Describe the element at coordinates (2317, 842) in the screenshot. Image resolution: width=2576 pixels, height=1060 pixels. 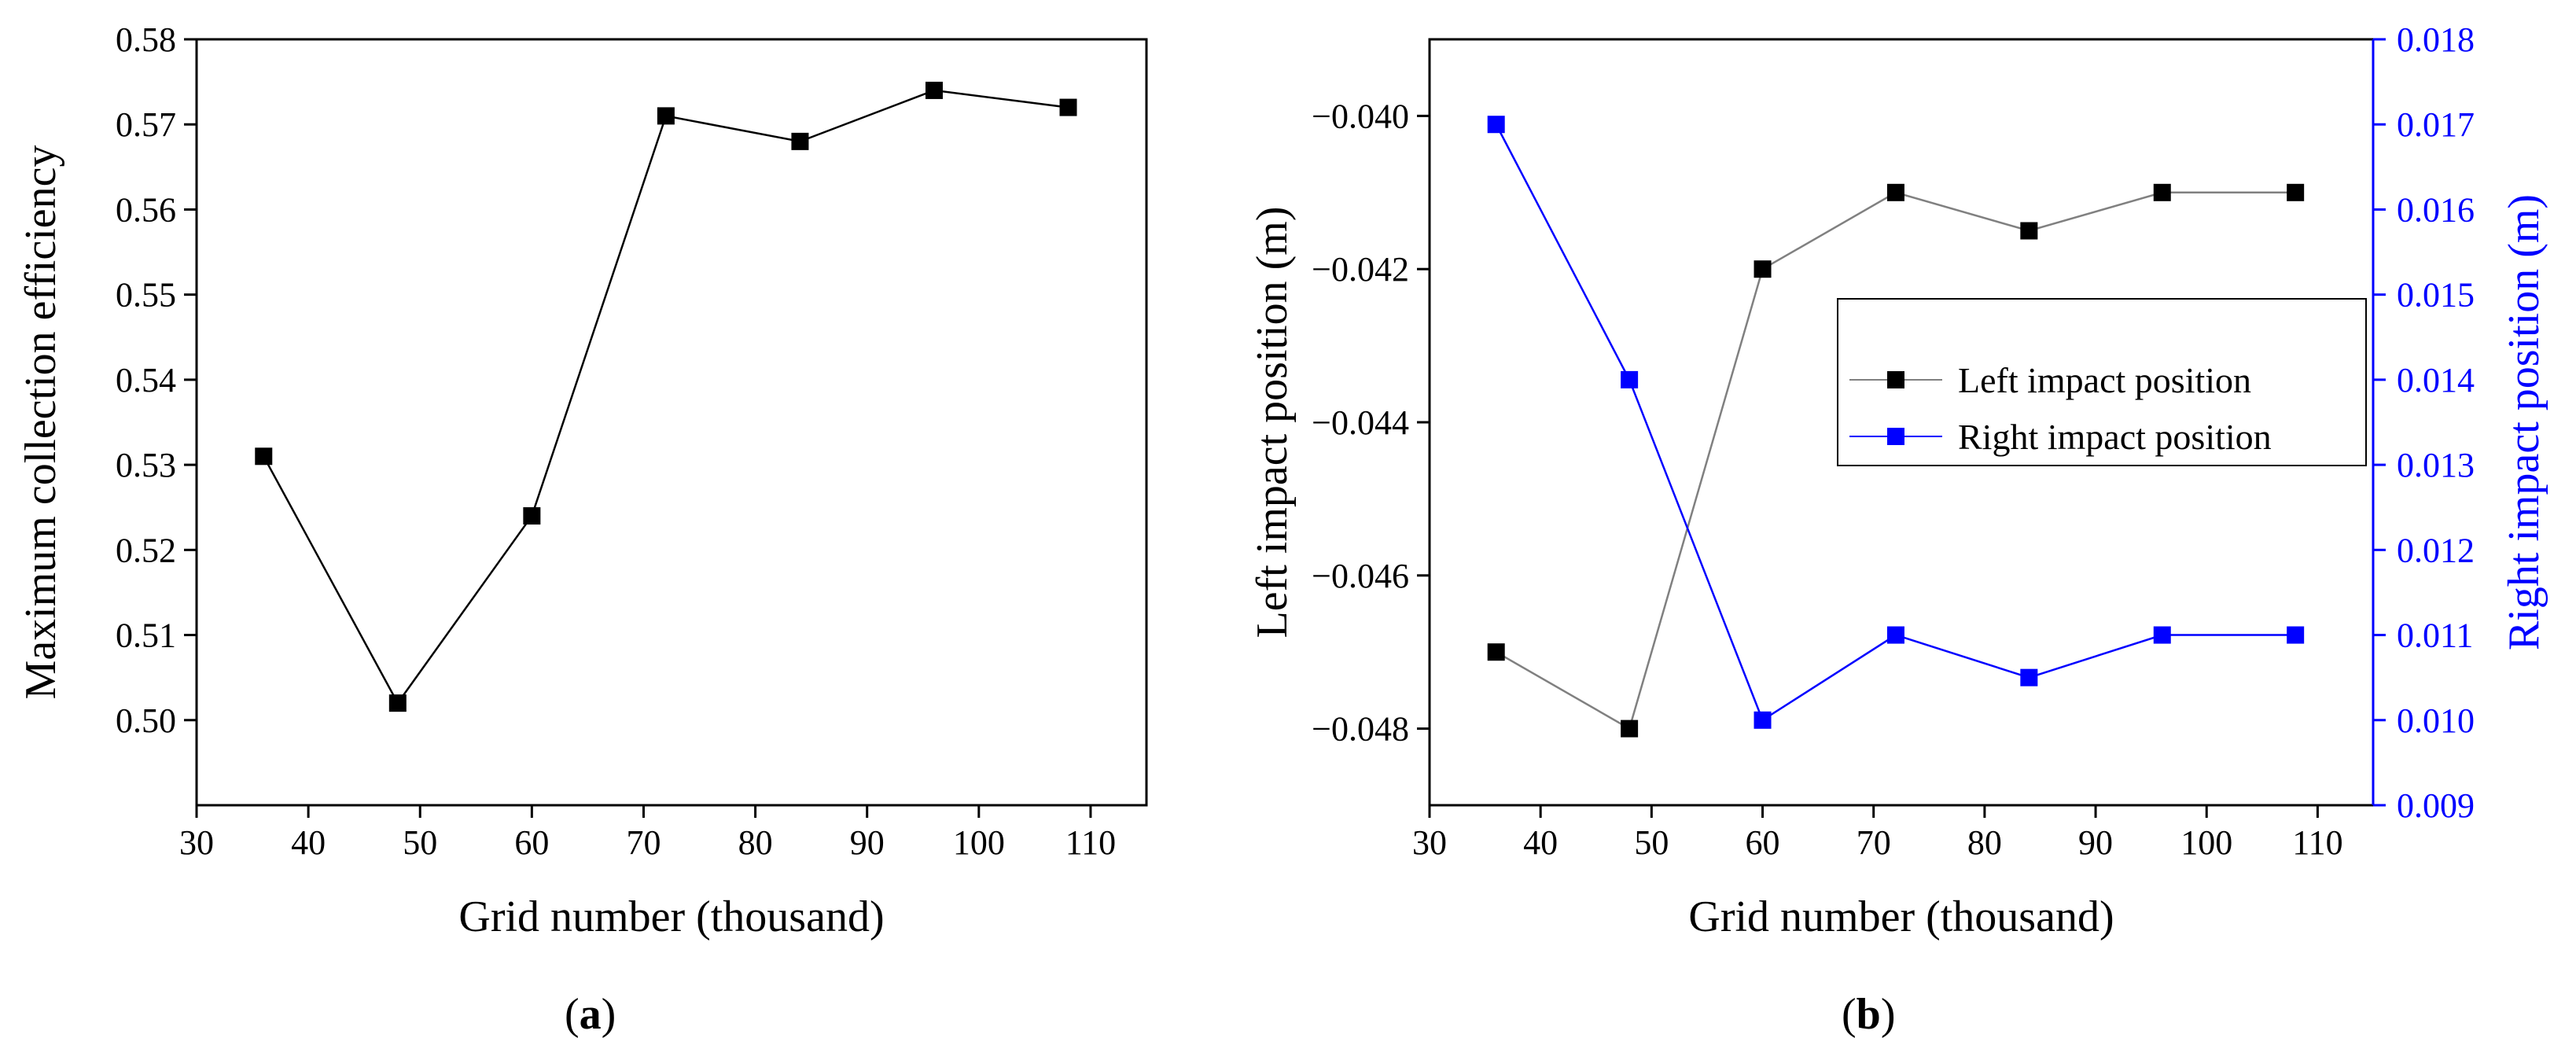
I see `b-xtick-label: 110` at that location.